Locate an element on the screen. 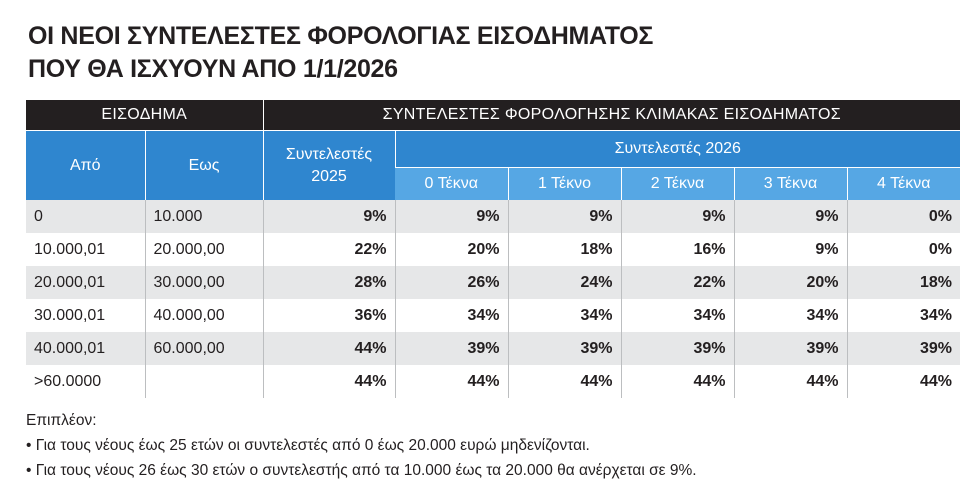 This screenshot has height=501, width=980. table-row: 20.000,01 30.000,00 28% 26% 24% 22% 20% 18% is located at coordinates (493, 282).